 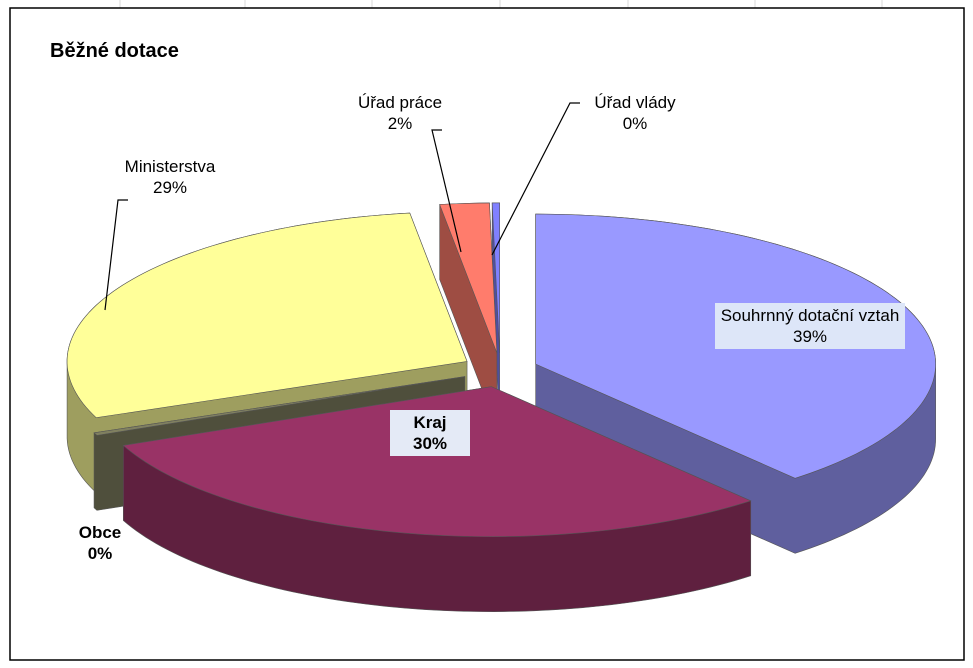 I want to click on label-text: Obce, so click(x=100, y=532).